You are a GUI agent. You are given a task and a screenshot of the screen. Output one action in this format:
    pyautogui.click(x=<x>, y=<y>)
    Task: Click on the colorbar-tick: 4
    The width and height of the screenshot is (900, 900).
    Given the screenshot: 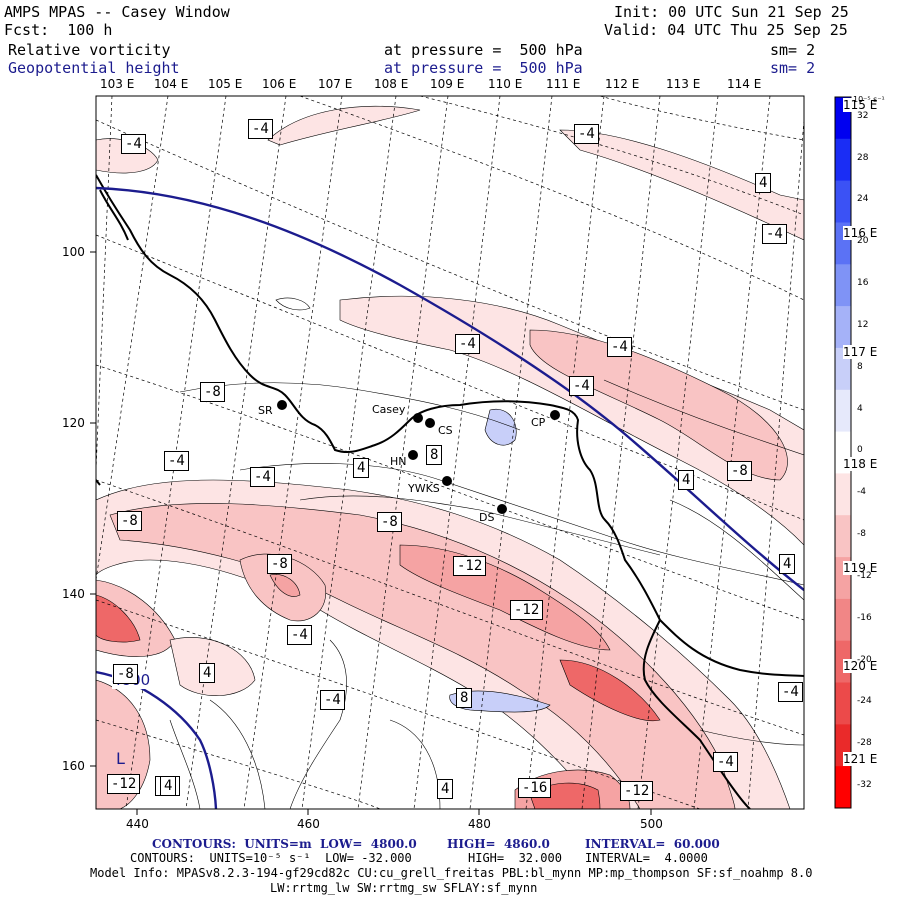 What is the action you would take?
    pyautogui.click(x=860, y=409)
    